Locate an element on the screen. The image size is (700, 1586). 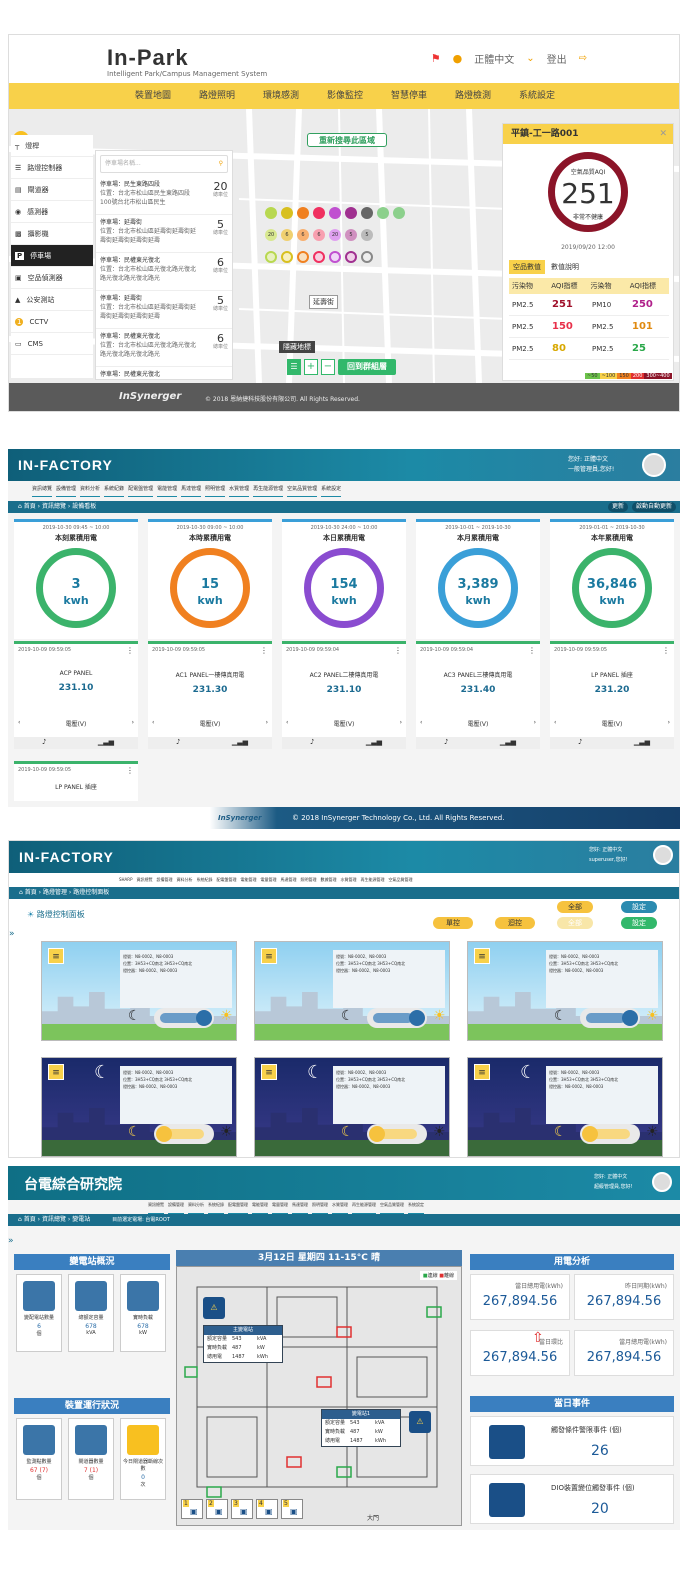
all-button: 全部 is located at coordinates (575, 907).